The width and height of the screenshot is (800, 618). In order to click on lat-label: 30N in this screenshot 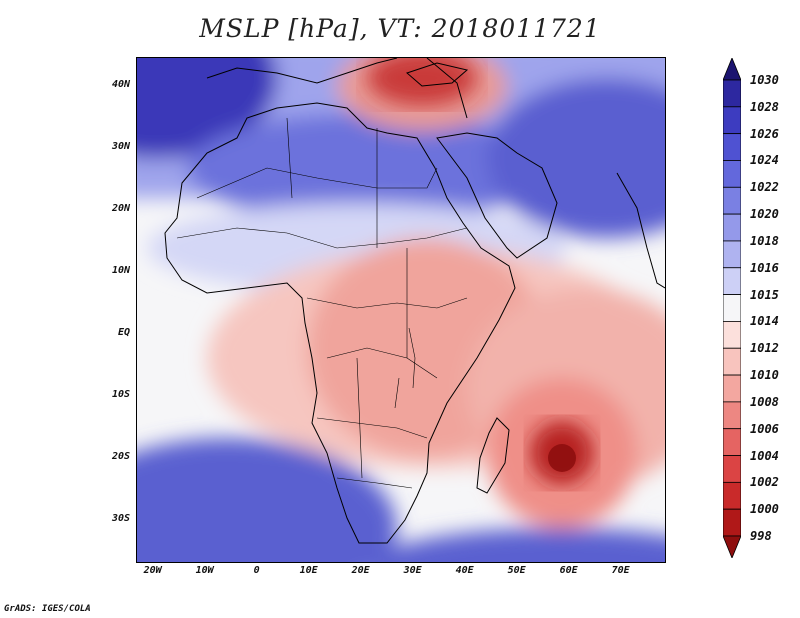, I will do `click(120, 146)`.